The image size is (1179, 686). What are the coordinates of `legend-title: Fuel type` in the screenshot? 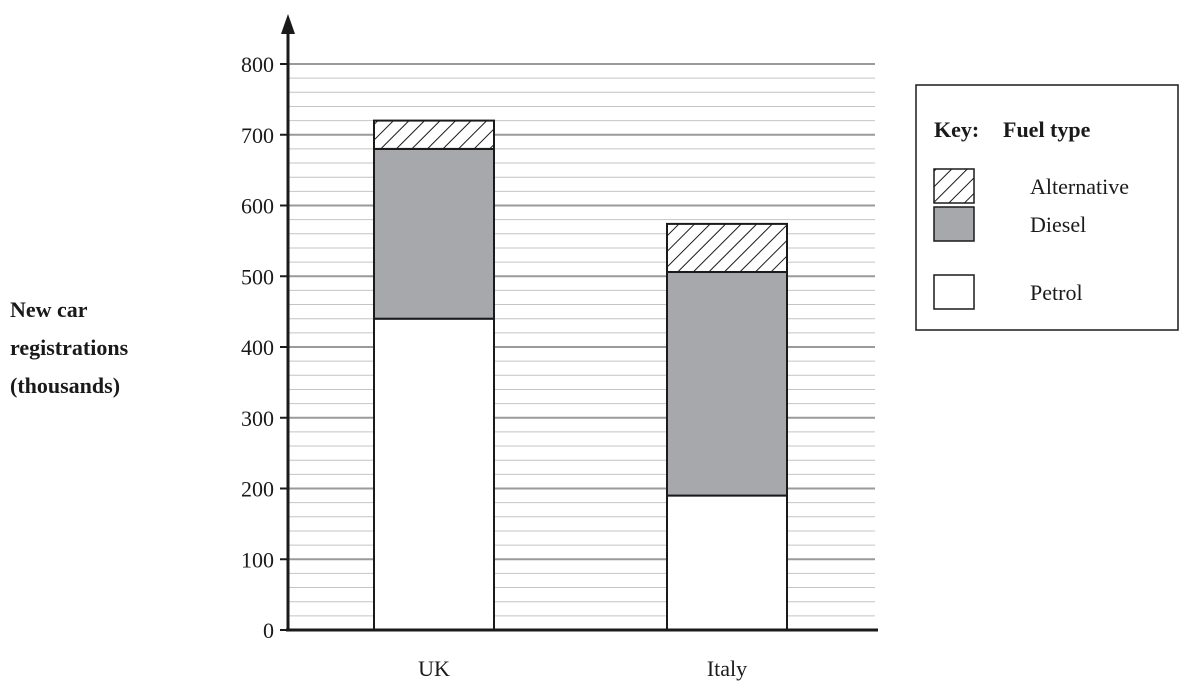 It's located at (1047, 129).